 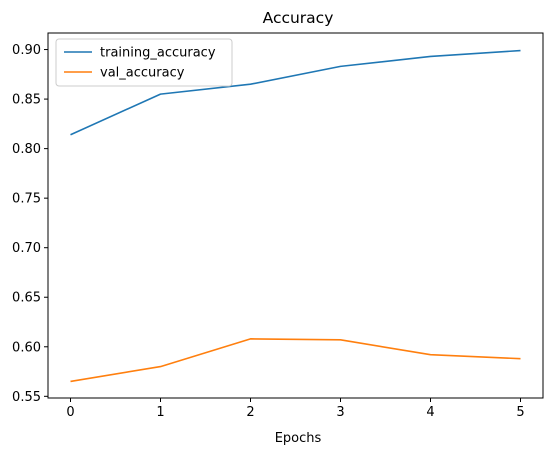 I want to click on legend-label-val-accuracy: val_accuracy, so click(x=142, y=73).